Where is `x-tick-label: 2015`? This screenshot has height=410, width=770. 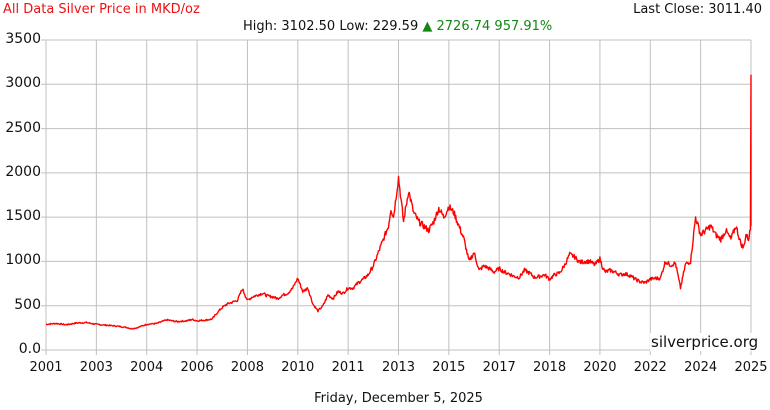
x-tick-label: 2015 is located at coordinates (449, 367).